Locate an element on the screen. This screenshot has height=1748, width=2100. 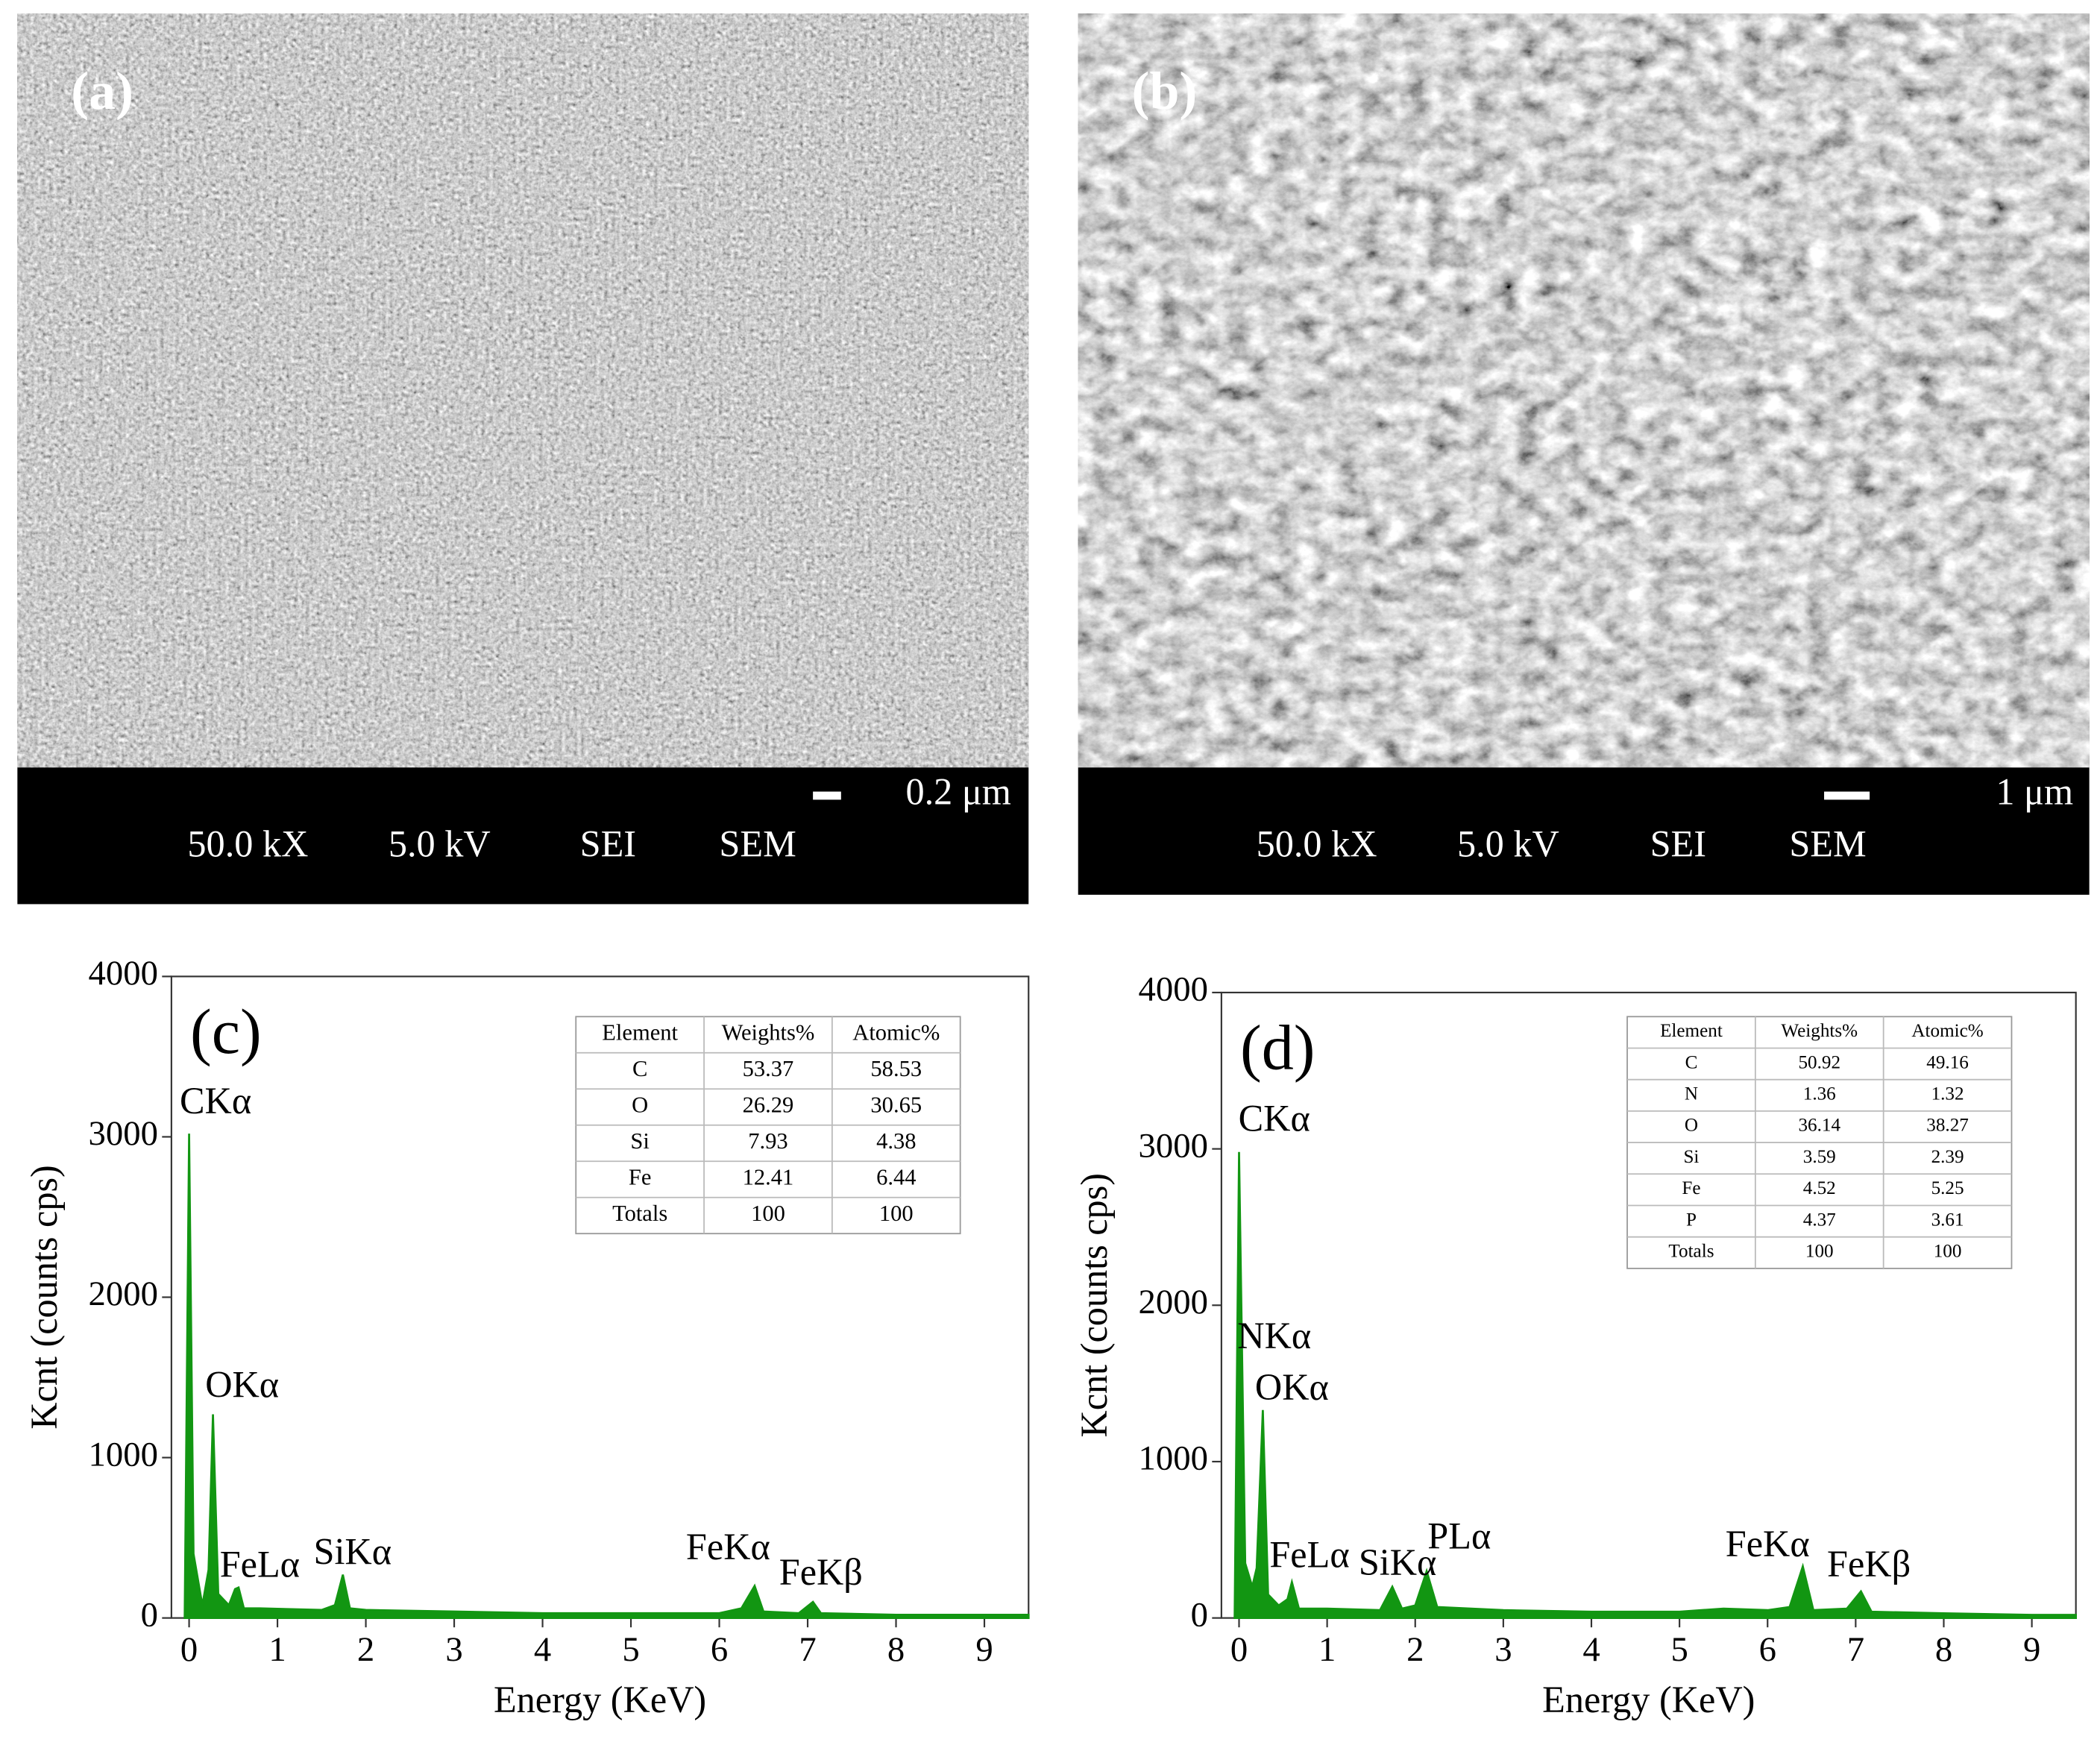
table-cell: 1.32 is located at coordinates (1947, 1094).